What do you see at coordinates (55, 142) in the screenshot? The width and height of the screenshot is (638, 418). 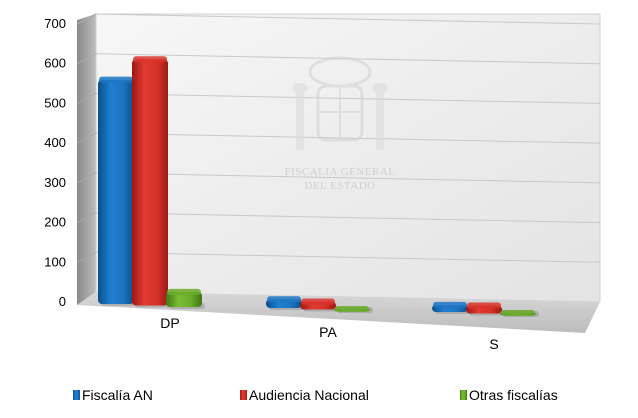 I see `y-tick-label: 400` at bounding box center [55, 142].